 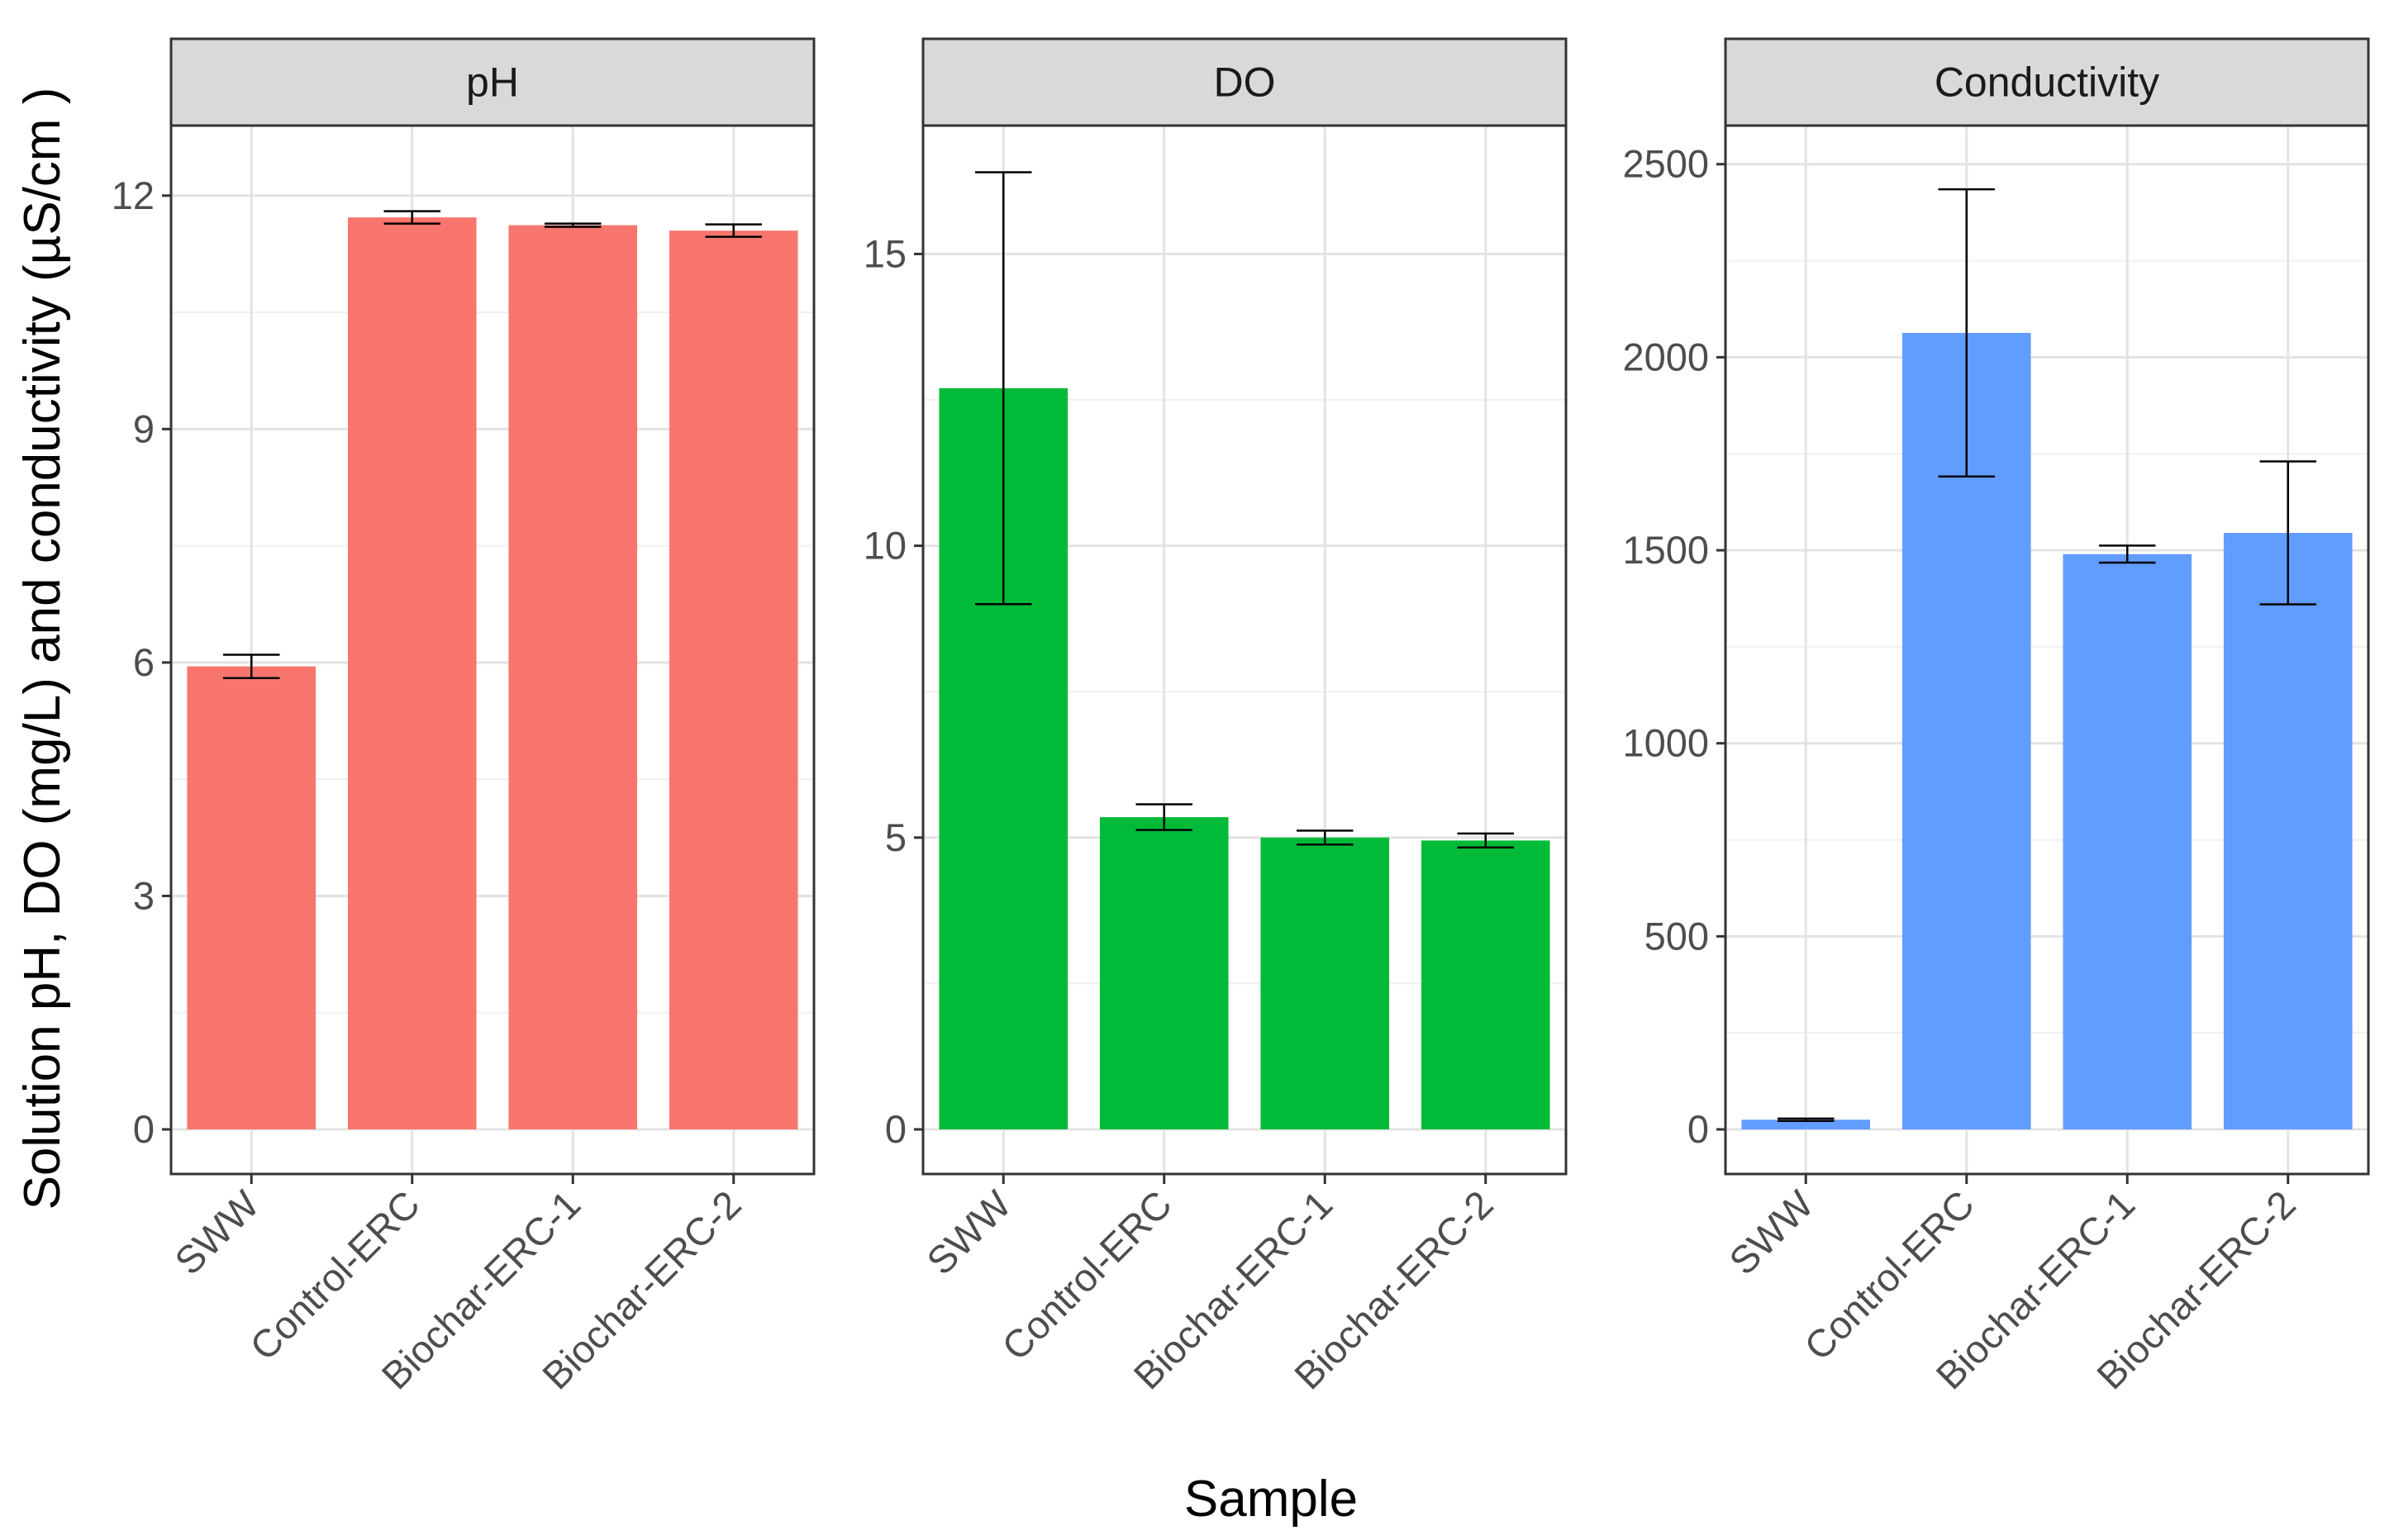 I want to click on y-tick-label: 2000, so click(x=1665, y=356).